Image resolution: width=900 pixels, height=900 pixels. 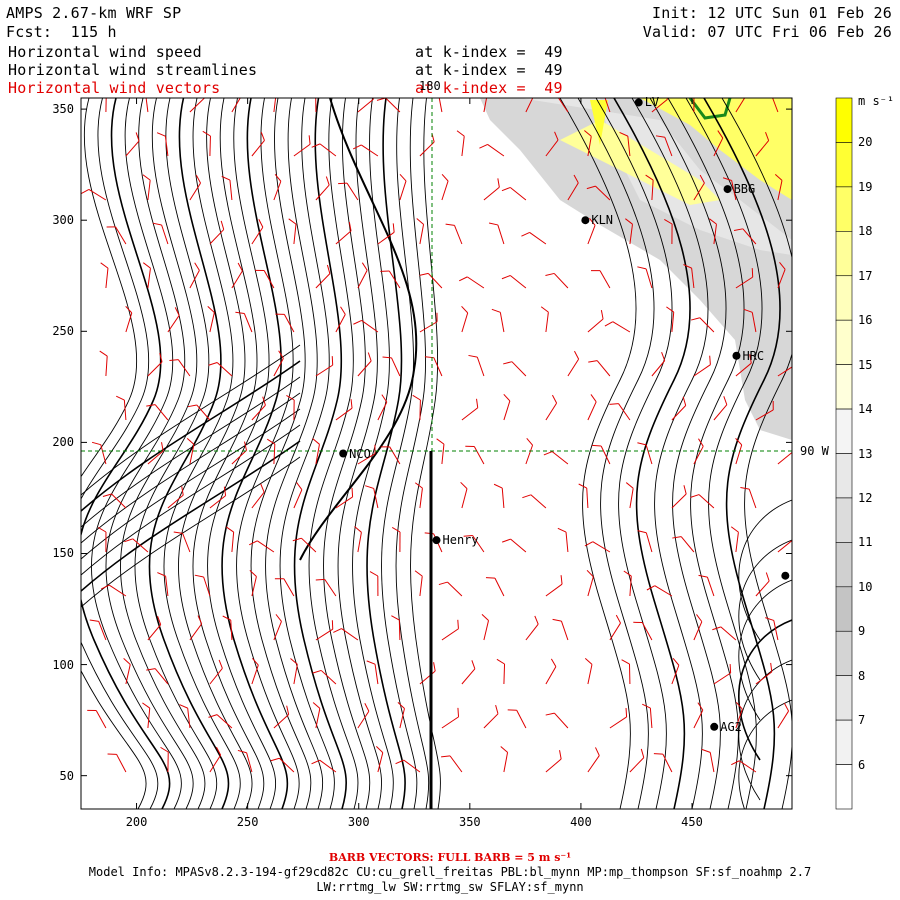 I want to click on y-tick-label: 250, so click(x=63, y=331).